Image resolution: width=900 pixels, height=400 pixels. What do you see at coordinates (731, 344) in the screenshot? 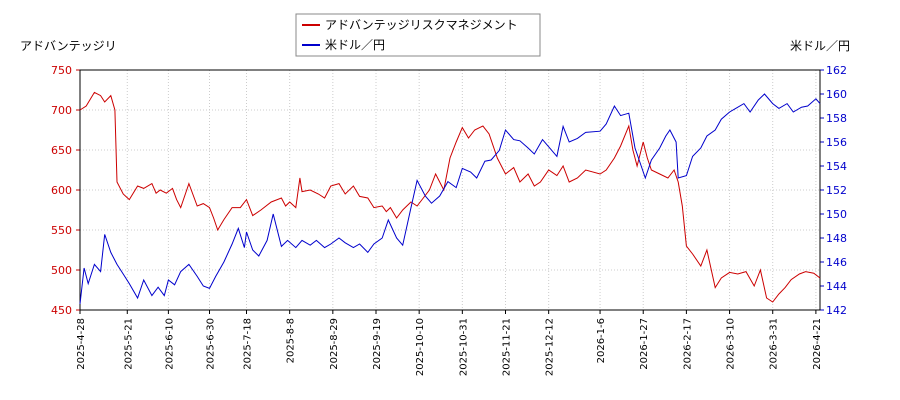
I see `x-tick-label: 2026-3-10` at bounding box center [731, 344].